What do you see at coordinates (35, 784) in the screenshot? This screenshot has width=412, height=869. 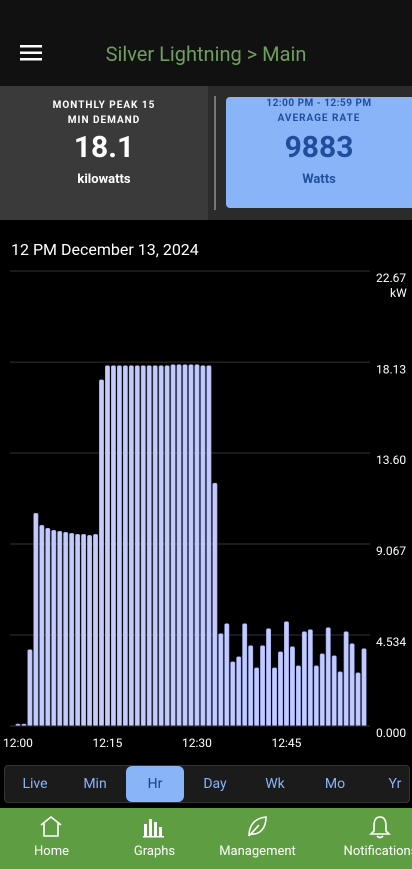 I see `period-tab: Live` at bounding box center [35, 784].